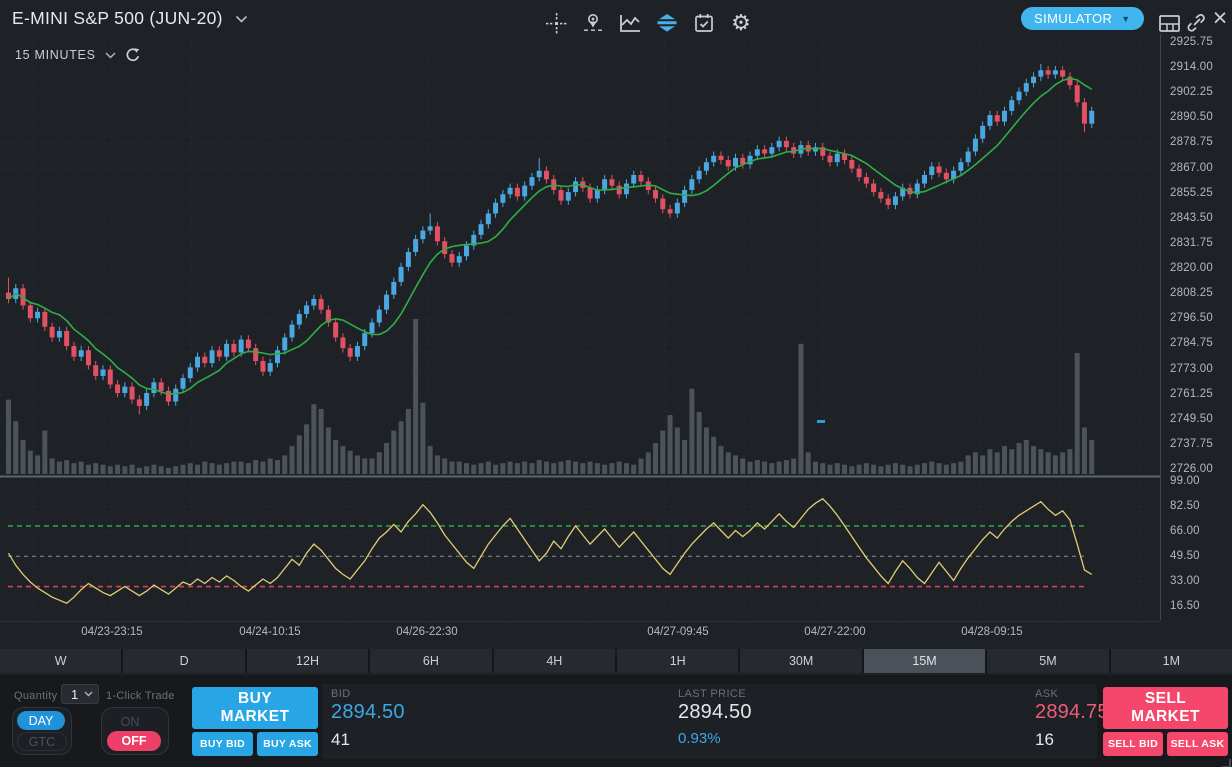 This screenshot has height=767, width=1232. What do you see at coordinates (1133, 744) in the screenshot?
I see `sell-bid-button: SELL BID` at bounding box center [1133, 744].